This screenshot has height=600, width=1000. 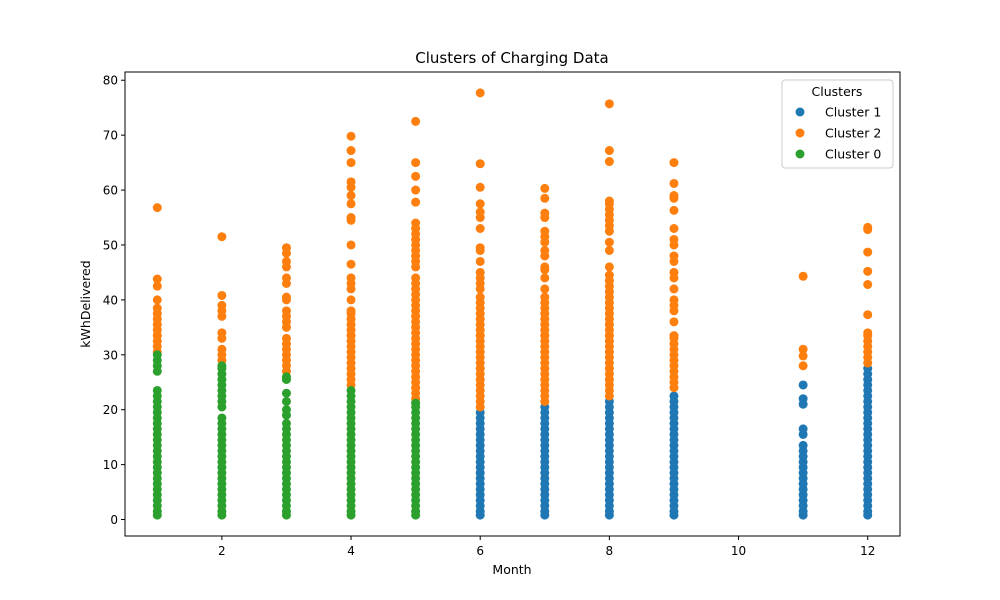 I want to click on legend-entries: Cluster 1 Cluster 2 Cluster 0, so click(x=838, y=133).